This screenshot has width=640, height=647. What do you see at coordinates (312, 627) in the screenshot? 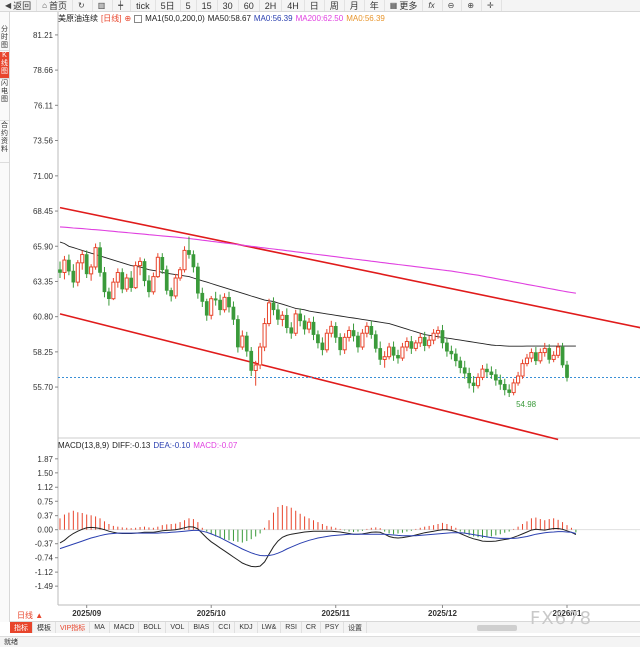
I see `tab-cr: CR` at bounding box center [312, 627].